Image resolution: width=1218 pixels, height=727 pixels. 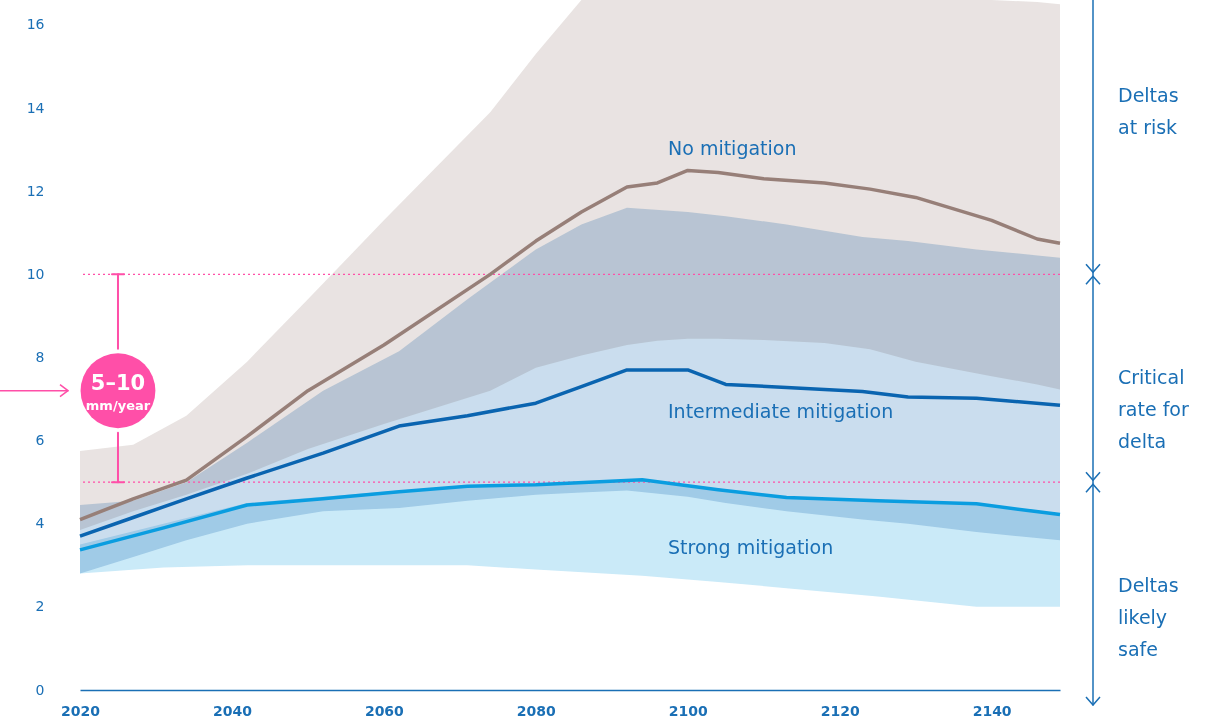 What do you see at coordinates (688, 710) in the screenshot?
I see `x-tick-label: 2100` at bounding box center [688, 710].